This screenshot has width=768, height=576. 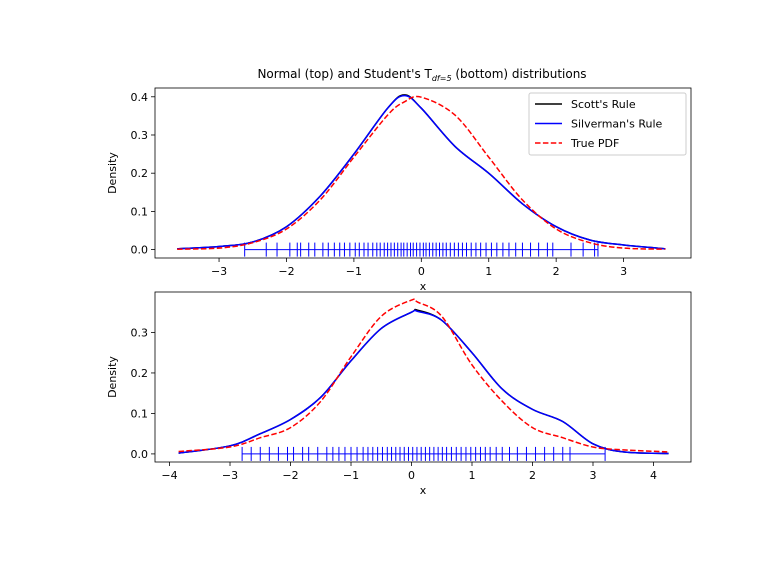 I want to click on top-ytick-label: 0.3, so click(x=140, y=135).